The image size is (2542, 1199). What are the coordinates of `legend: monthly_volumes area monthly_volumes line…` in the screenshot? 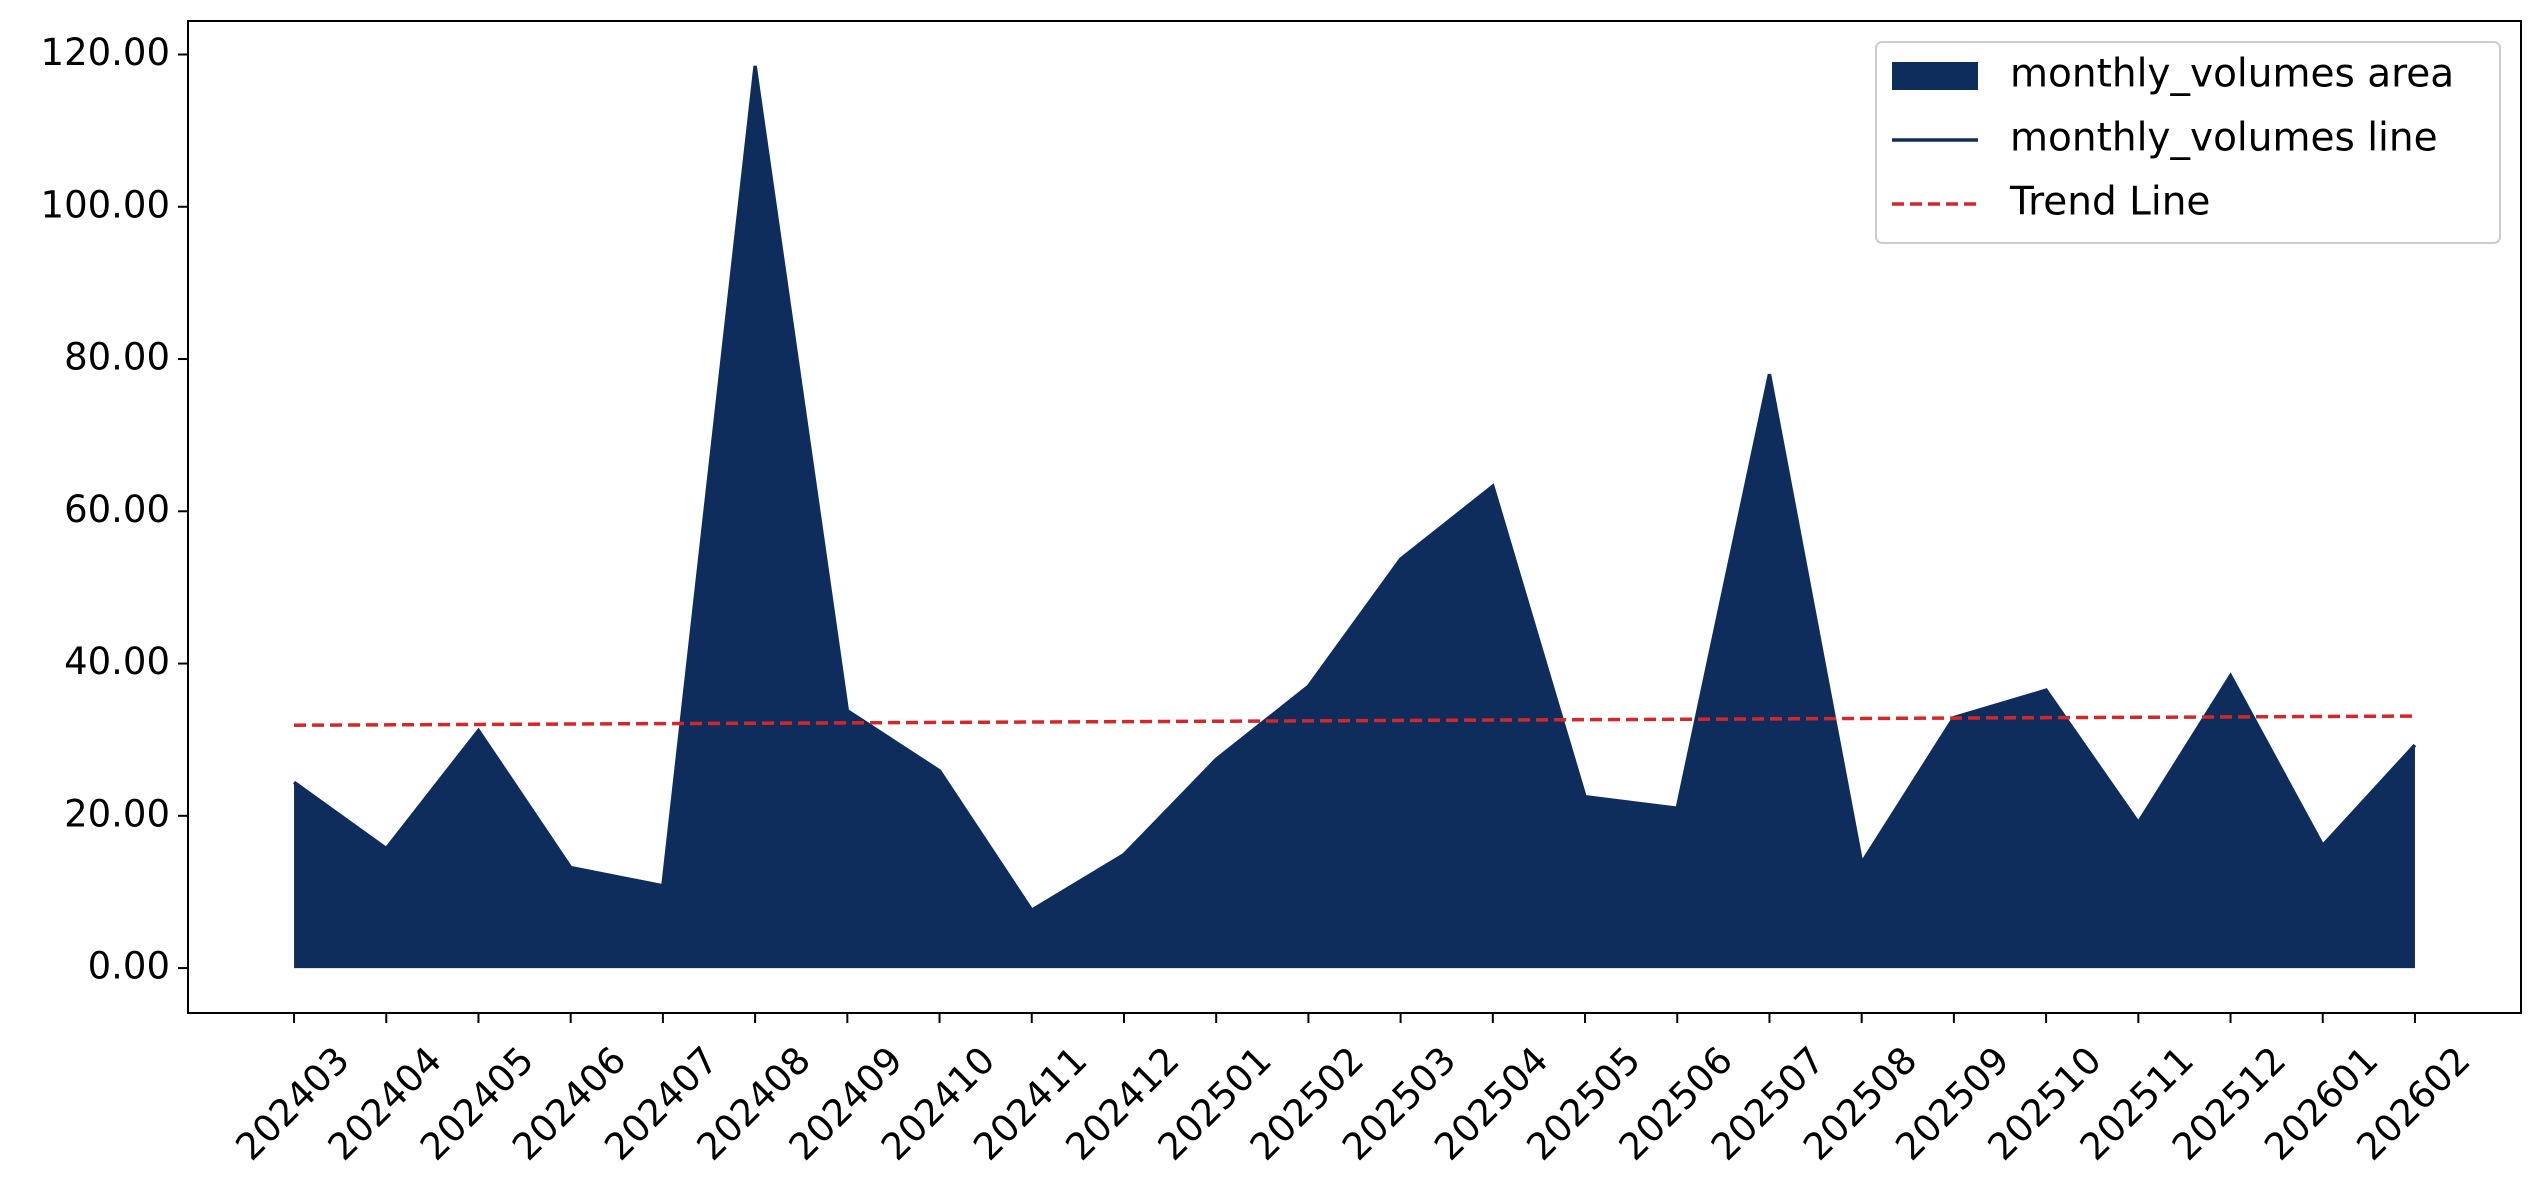 It's located at (2188, 142).